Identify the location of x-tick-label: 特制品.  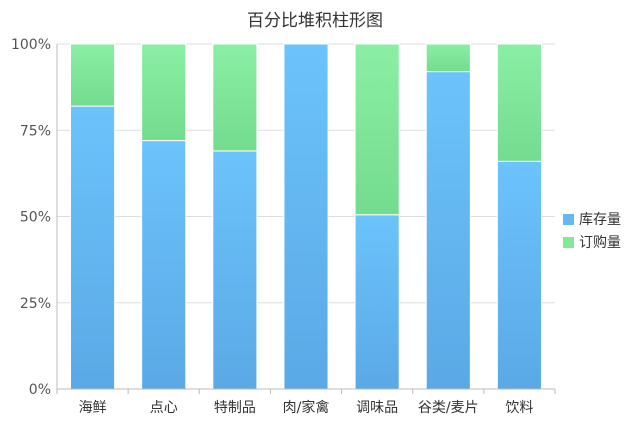
(235, 408).